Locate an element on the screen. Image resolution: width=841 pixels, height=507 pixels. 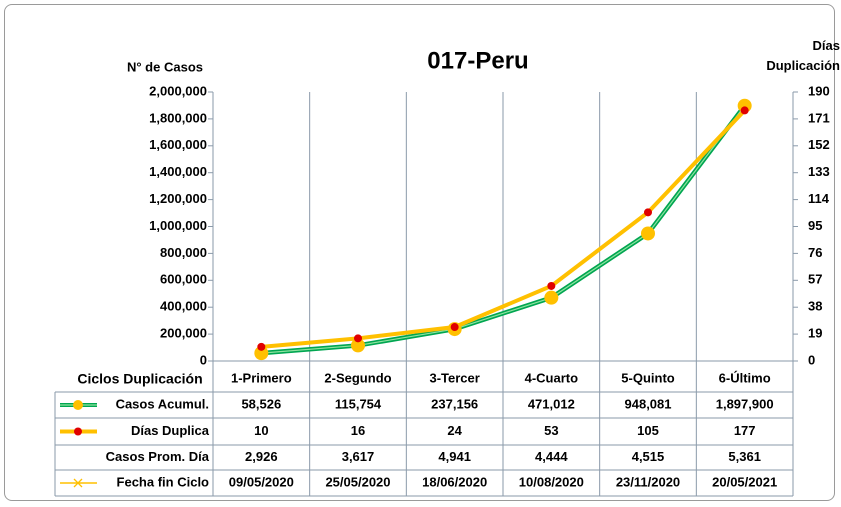
table-cell: 948,081 is located at coordinates (648, 403).